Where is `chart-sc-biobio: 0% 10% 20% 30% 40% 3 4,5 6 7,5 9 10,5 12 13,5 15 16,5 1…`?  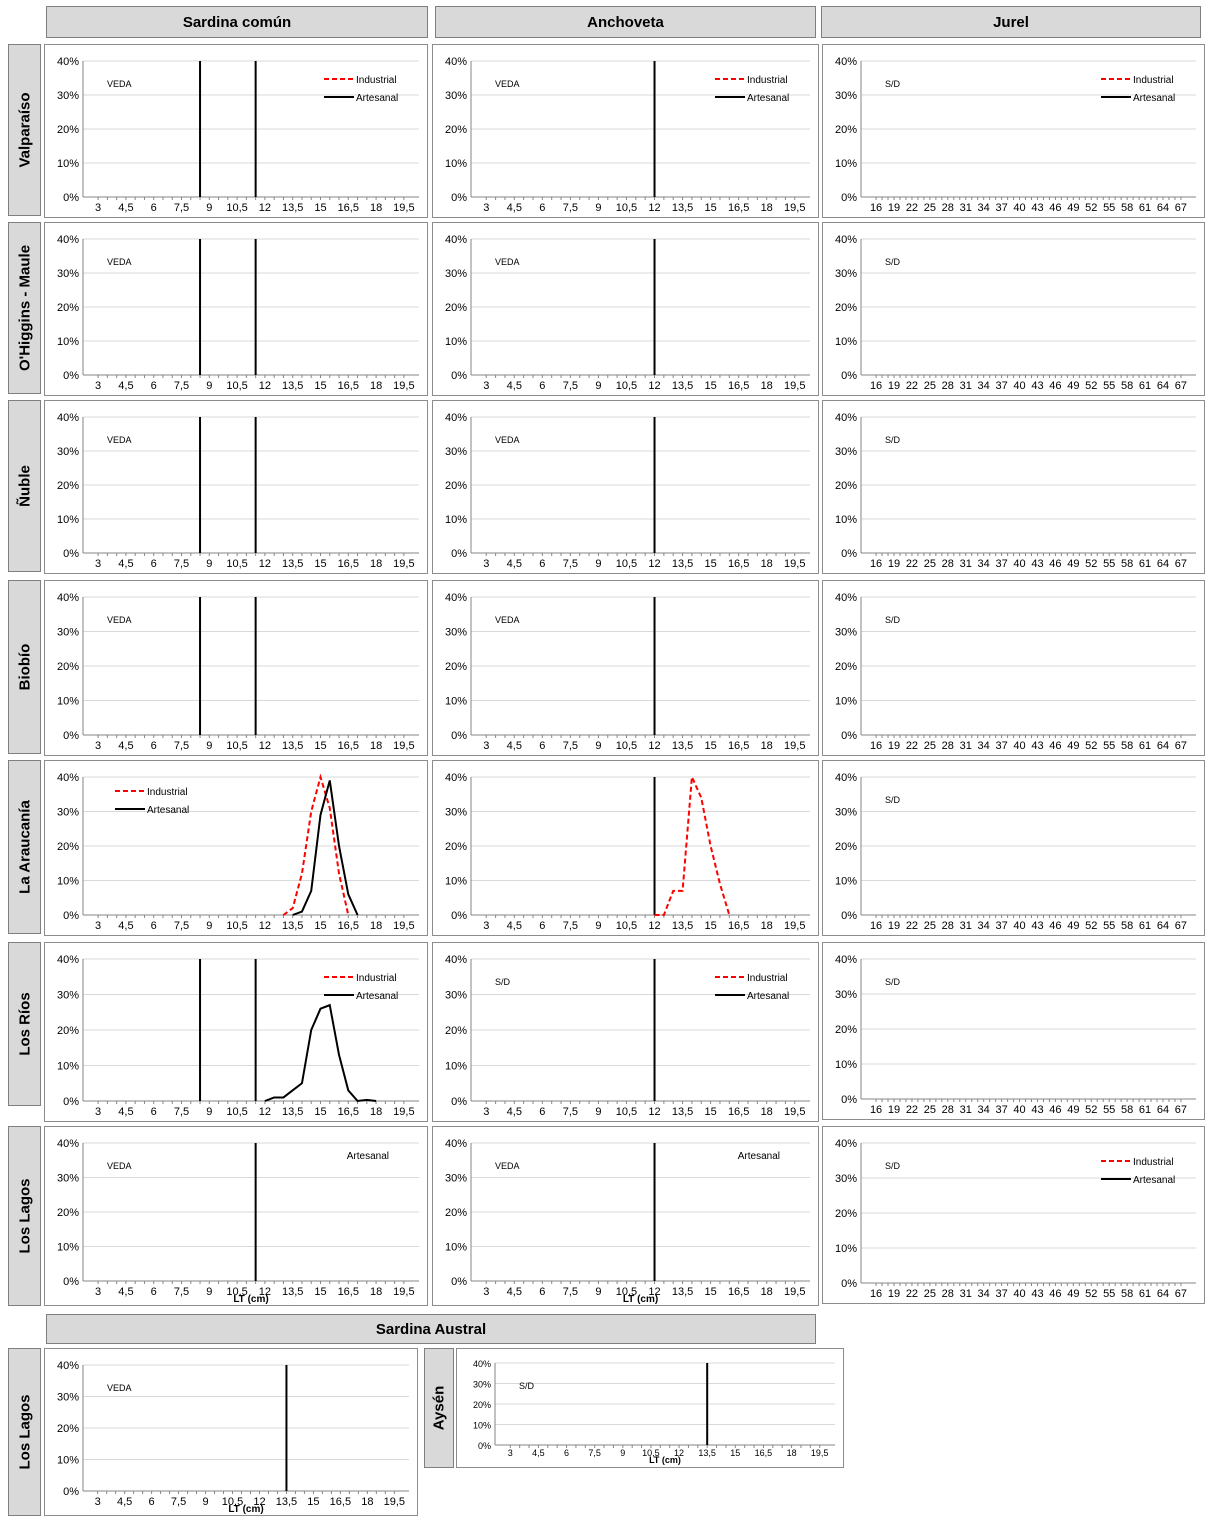 chart-sc-biobio: 0% 10% 20% 30% 40% 3 4,5 6 7,5 9 10,5 12 13,5 15 16,5 1… is located at coordinates (236, 668).